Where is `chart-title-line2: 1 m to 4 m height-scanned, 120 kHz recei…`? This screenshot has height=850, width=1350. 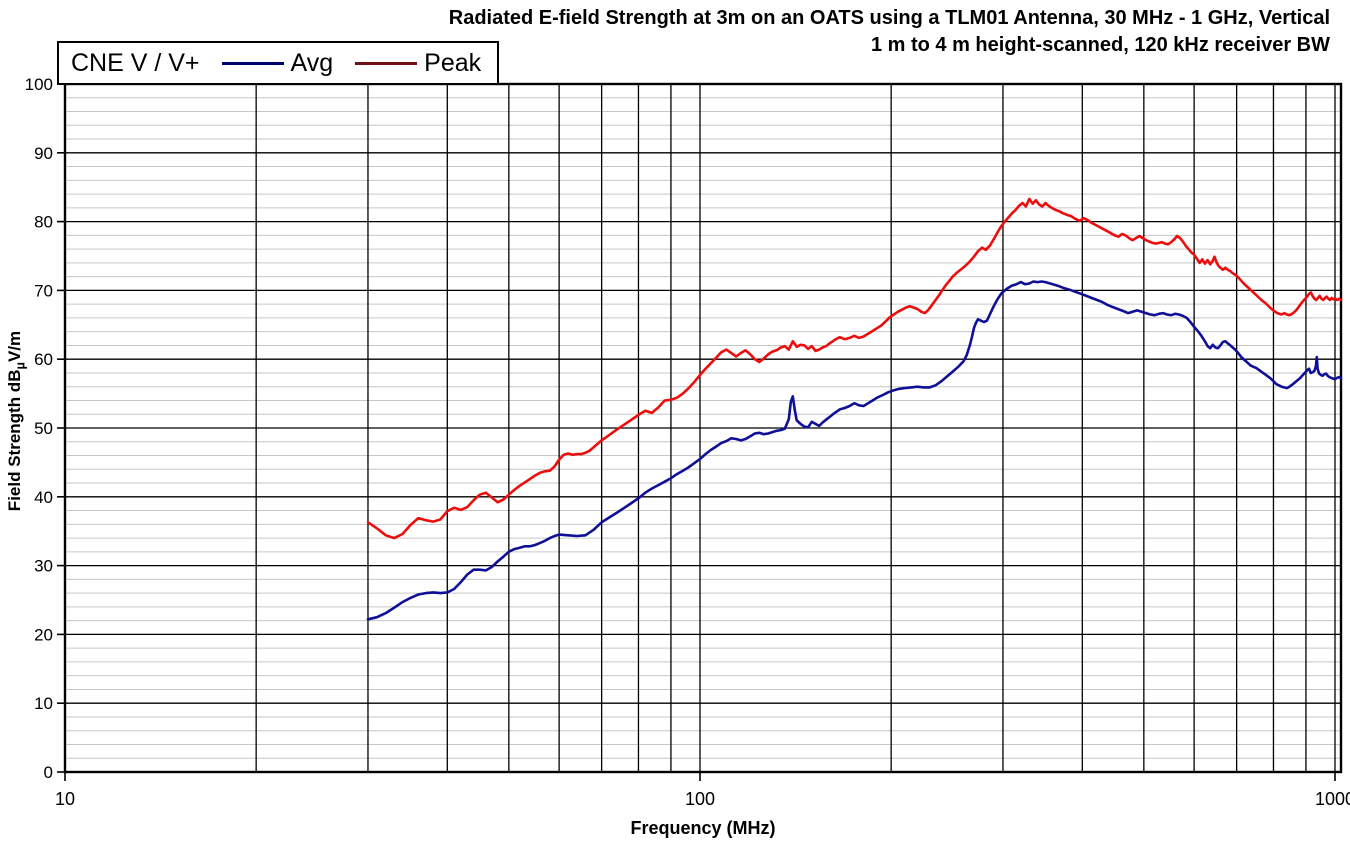
chart-title-line2: 1 m to 4 m height-scanned, 120 kHz recei… is located at coordinates (1100, 45).